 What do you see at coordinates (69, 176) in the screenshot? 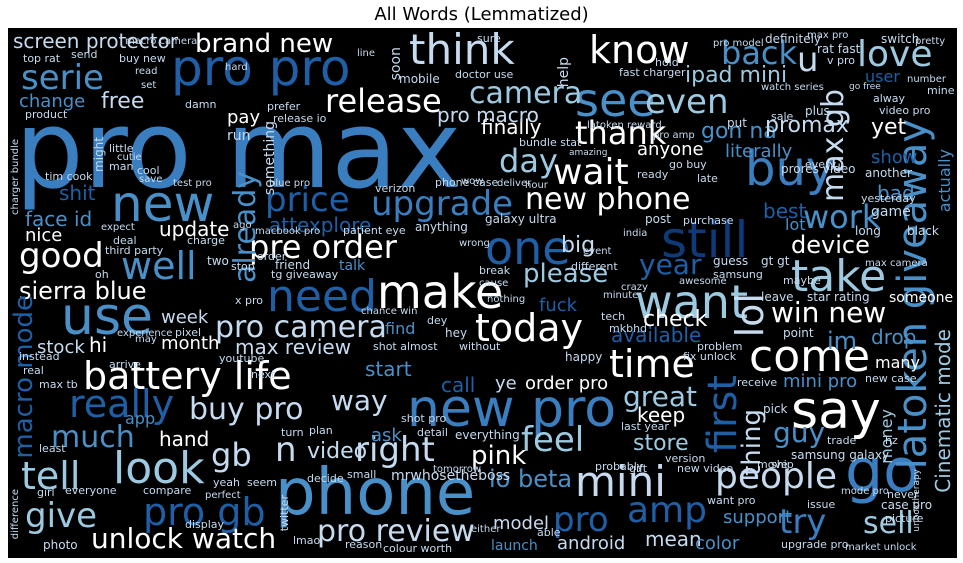
I see `word-tim-cook: tim cook` at bounding box center [69, 176].